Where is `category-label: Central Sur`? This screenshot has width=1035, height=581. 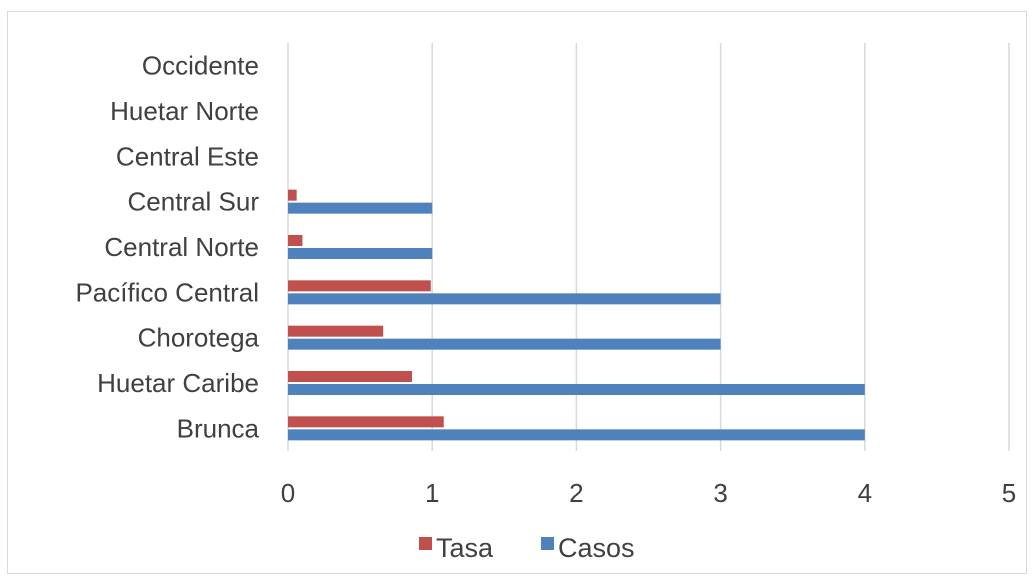 category-label: Central Sur is located at coordinates (194, 202).